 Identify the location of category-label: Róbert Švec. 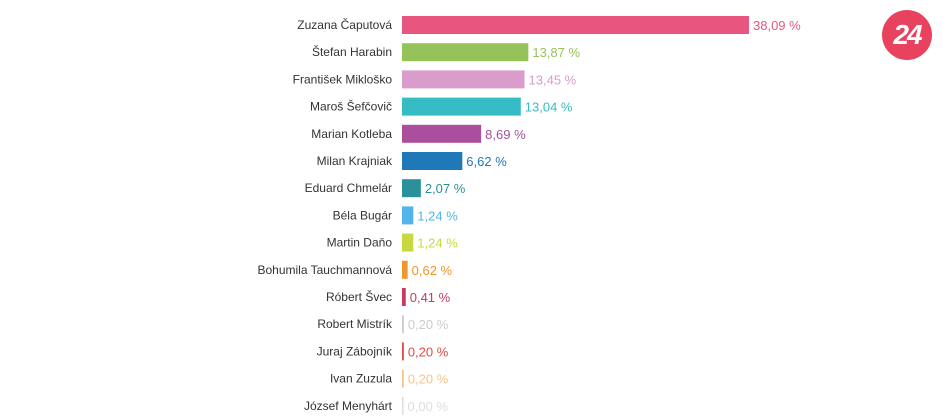
(359, 296).